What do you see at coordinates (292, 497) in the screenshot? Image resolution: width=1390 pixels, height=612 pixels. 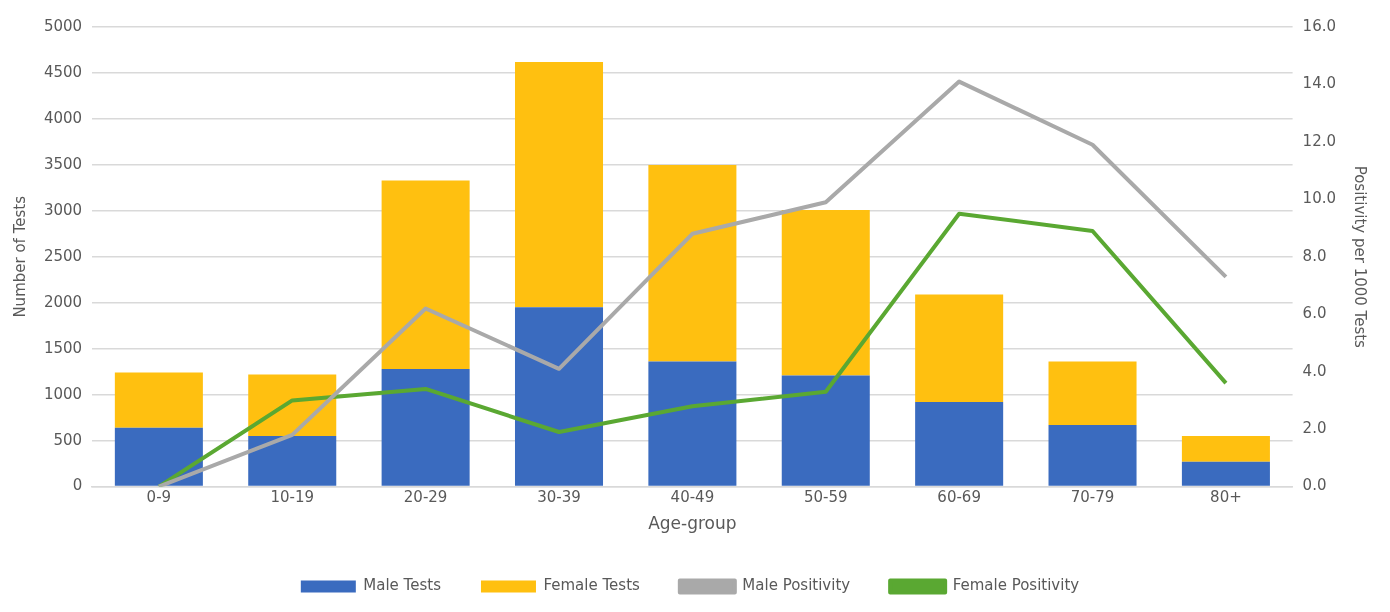 I see `x-tick-label: 10-19` at bounding box center [292, 497].